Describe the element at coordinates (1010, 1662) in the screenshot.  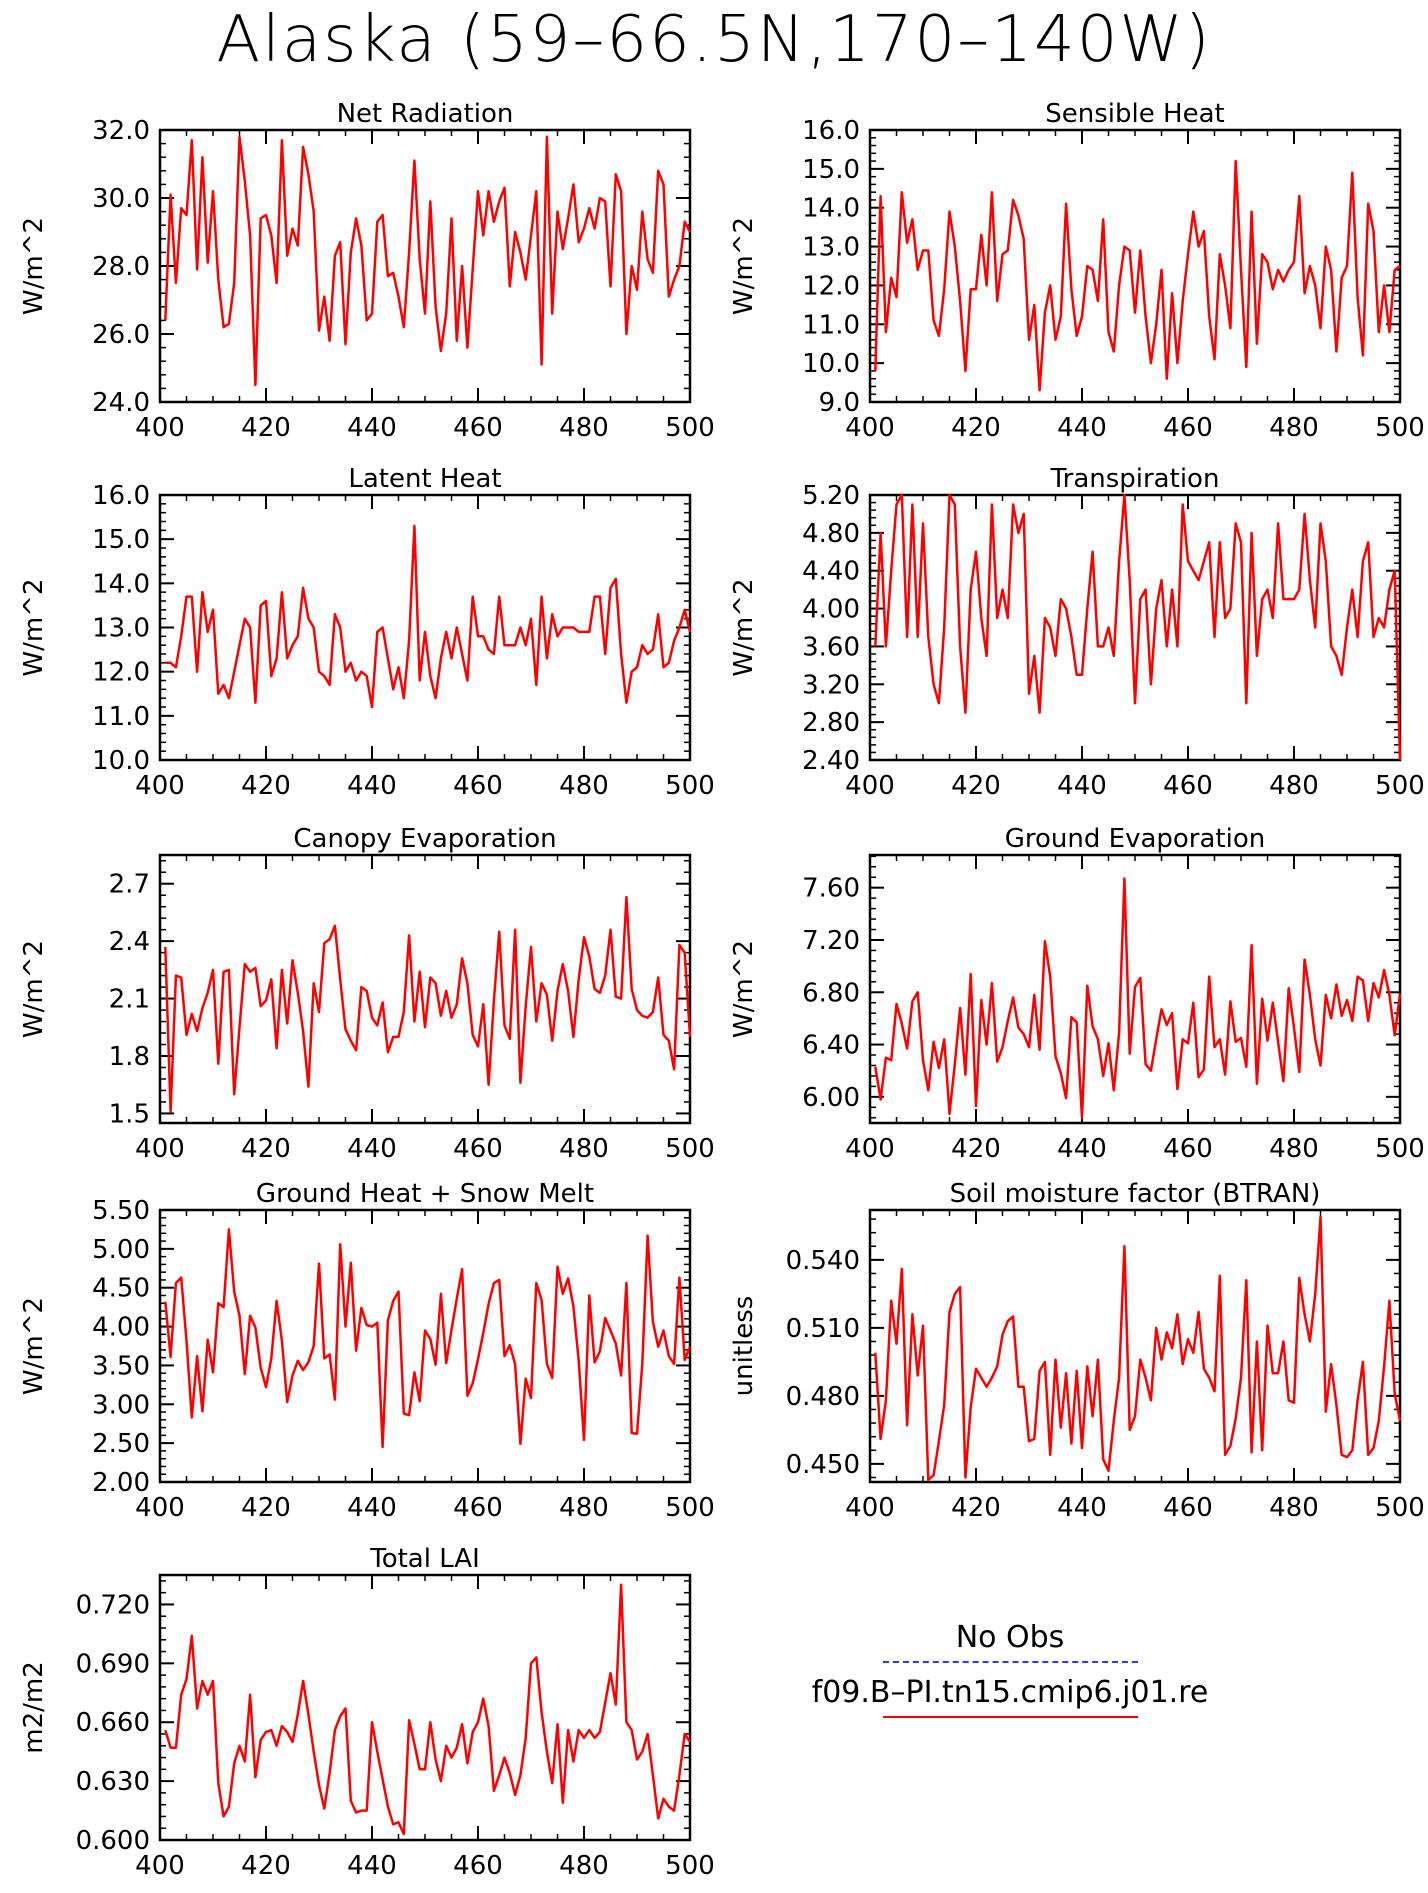
I see `legend-line-no-obs` at that location.